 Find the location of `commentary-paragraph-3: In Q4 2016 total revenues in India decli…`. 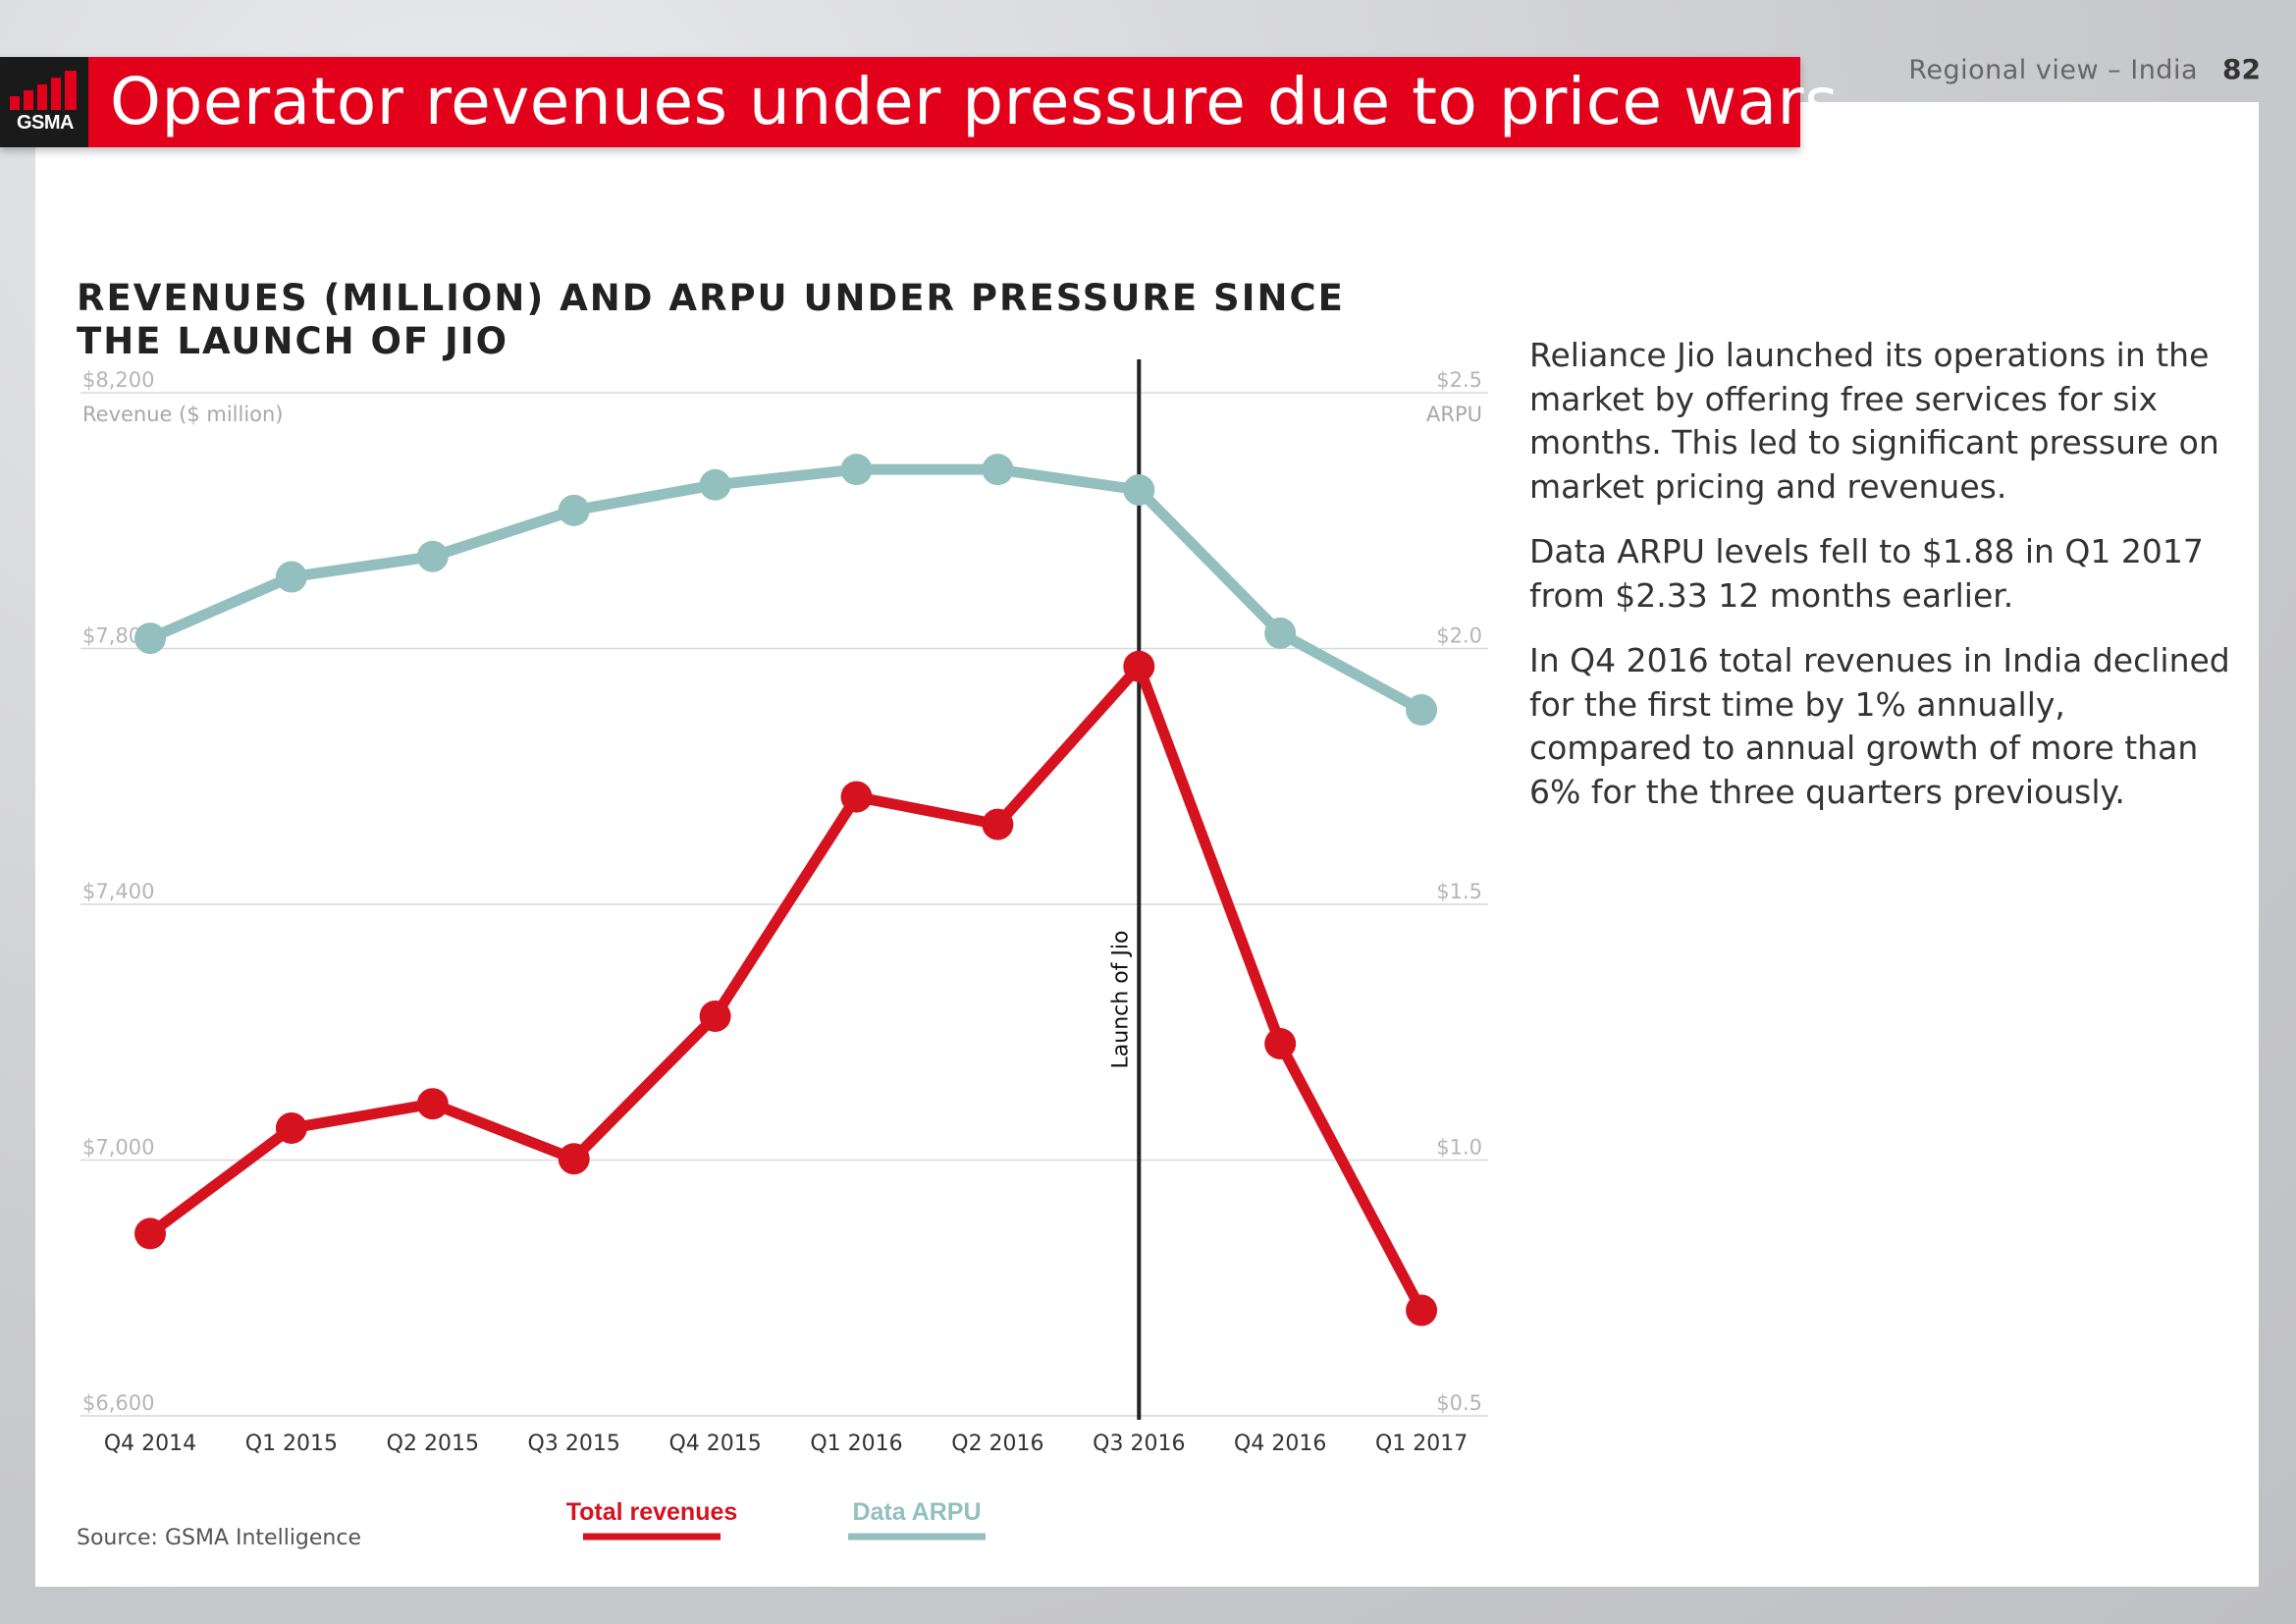

commentary-paragraph-3: In Q4 2016 total revenues in India decli… is located at coordinates (1879, 726).